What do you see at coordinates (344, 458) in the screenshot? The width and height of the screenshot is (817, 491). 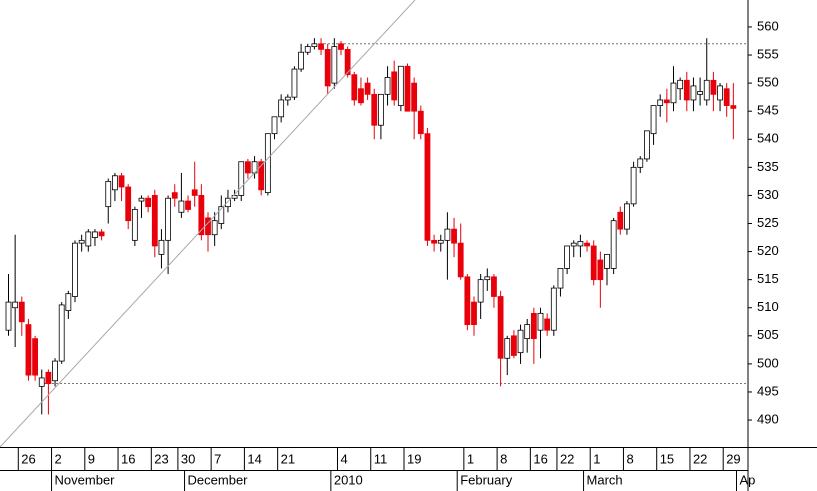 I see `x-tick-label: 4` at bounding box center [344, 458].